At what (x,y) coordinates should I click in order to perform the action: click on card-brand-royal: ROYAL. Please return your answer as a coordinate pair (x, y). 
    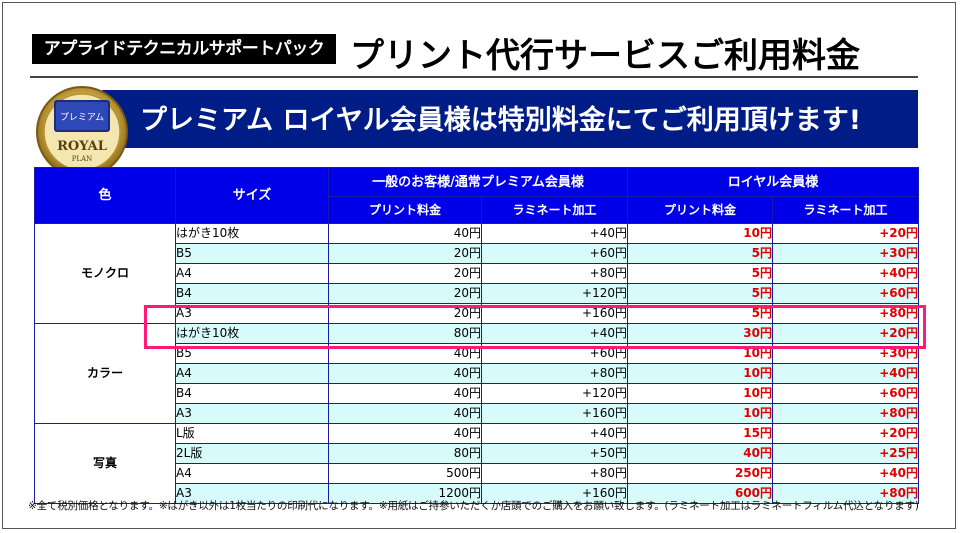
    Looking at the image, I should click on (82, 146).